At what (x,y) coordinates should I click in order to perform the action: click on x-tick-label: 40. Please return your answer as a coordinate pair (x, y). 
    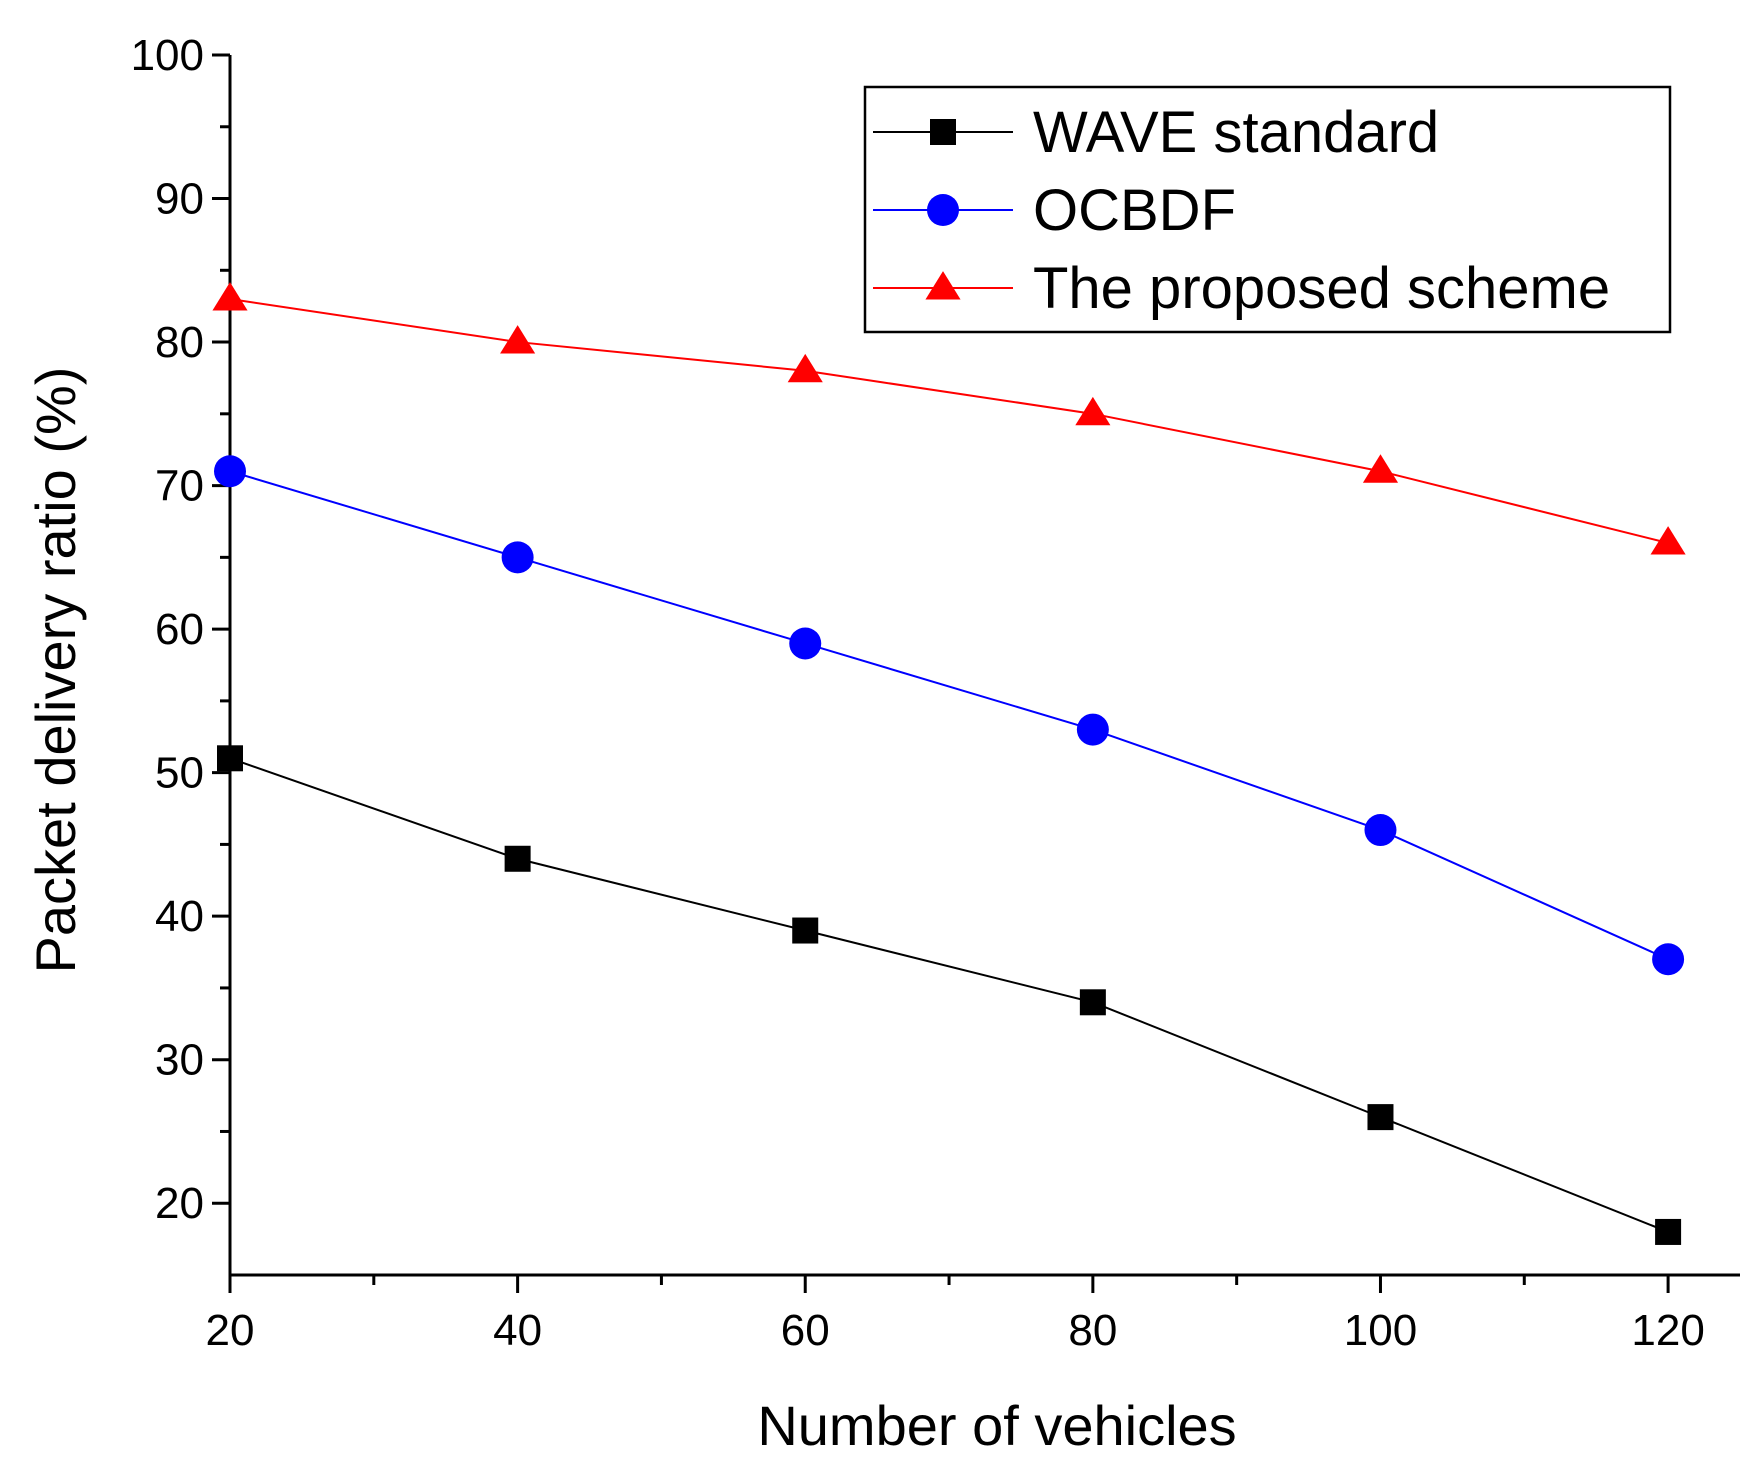
    Looking at the image, I should click on (517, 1330).